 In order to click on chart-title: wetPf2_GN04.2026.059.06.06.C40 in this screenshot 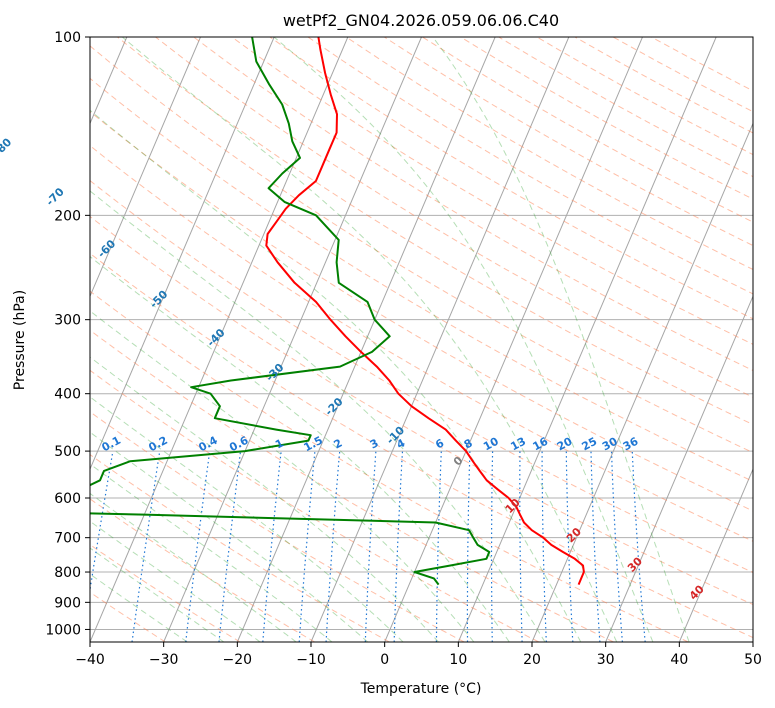, I will do `click(421, 21)`.